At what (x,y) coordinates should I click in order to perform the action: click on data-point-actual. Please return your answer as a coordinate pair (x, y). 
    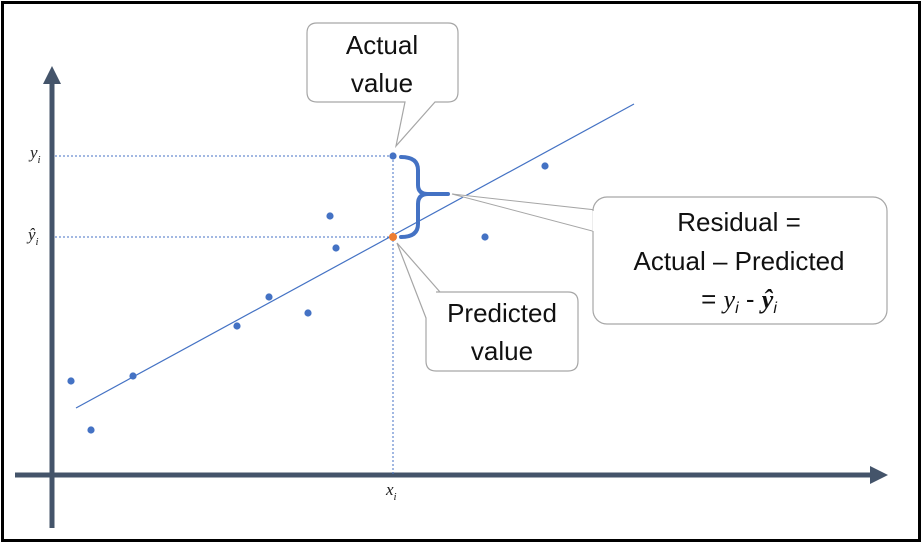
    Looking at the image, I should click on (393, 156).